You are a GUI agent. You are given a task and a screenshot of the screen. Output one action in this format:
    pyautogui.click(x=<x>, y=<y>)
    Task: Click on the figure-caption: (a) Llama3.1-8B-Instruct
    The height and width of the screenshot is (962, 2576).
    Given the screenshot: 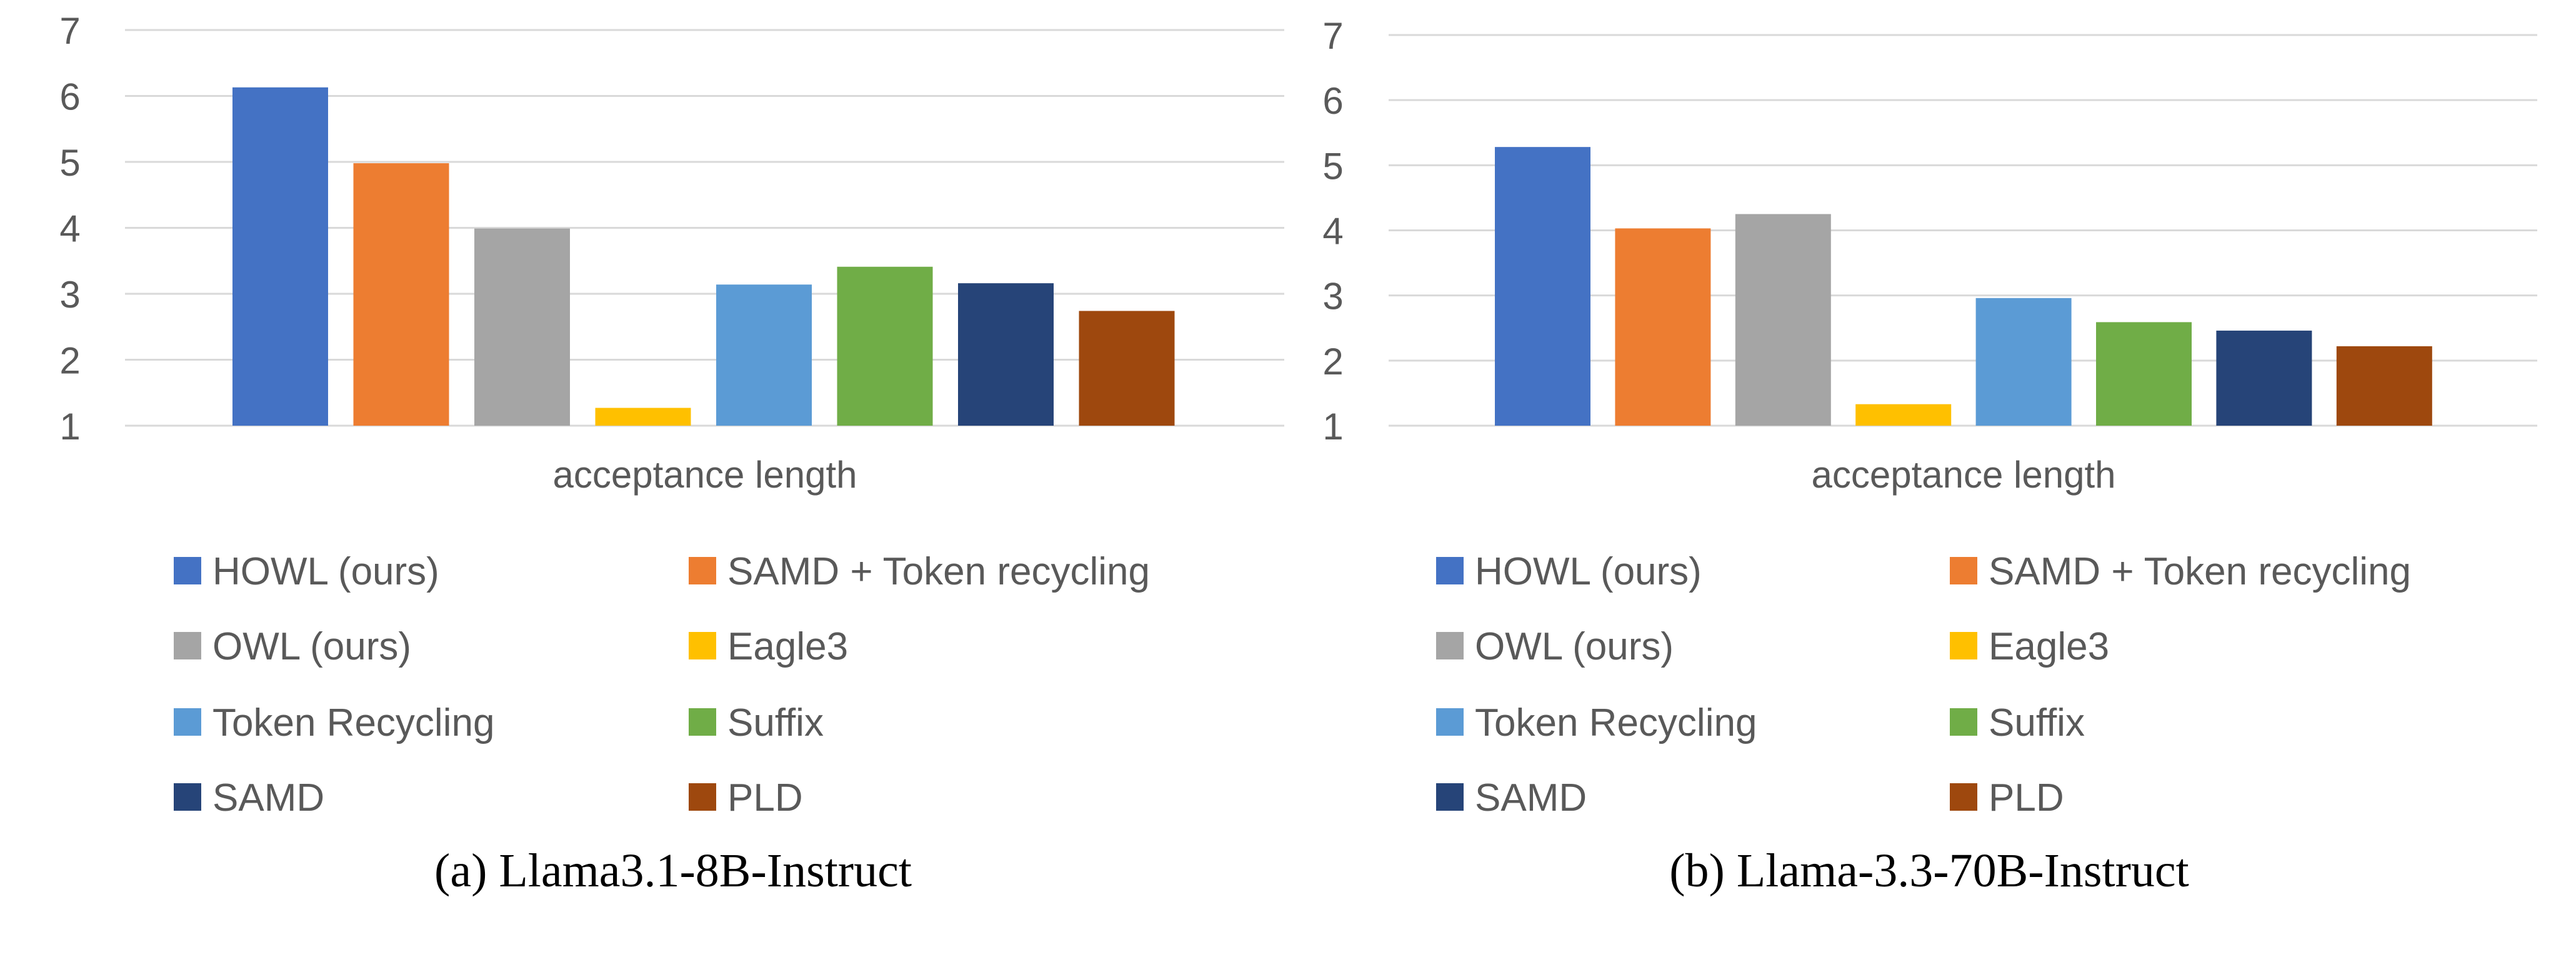 What is the action you would take?
    pyautogui.click(x=673, y=870)
    